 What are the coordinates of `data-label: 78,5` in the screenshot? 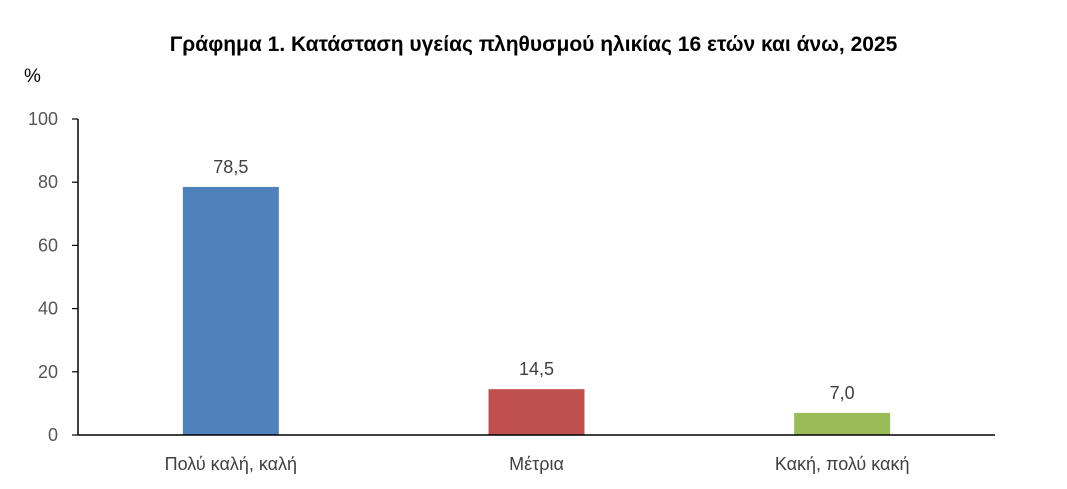 It's located at (230, 167).